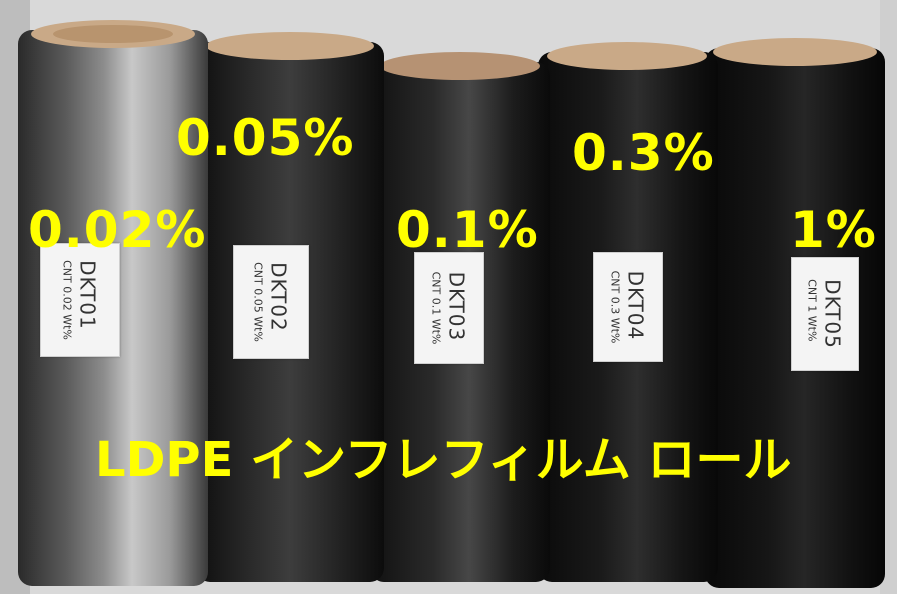 This screenshot has width=897, height=594. I want to click on label-desc: CNT 0.3 Wt%, so click(615, 307).